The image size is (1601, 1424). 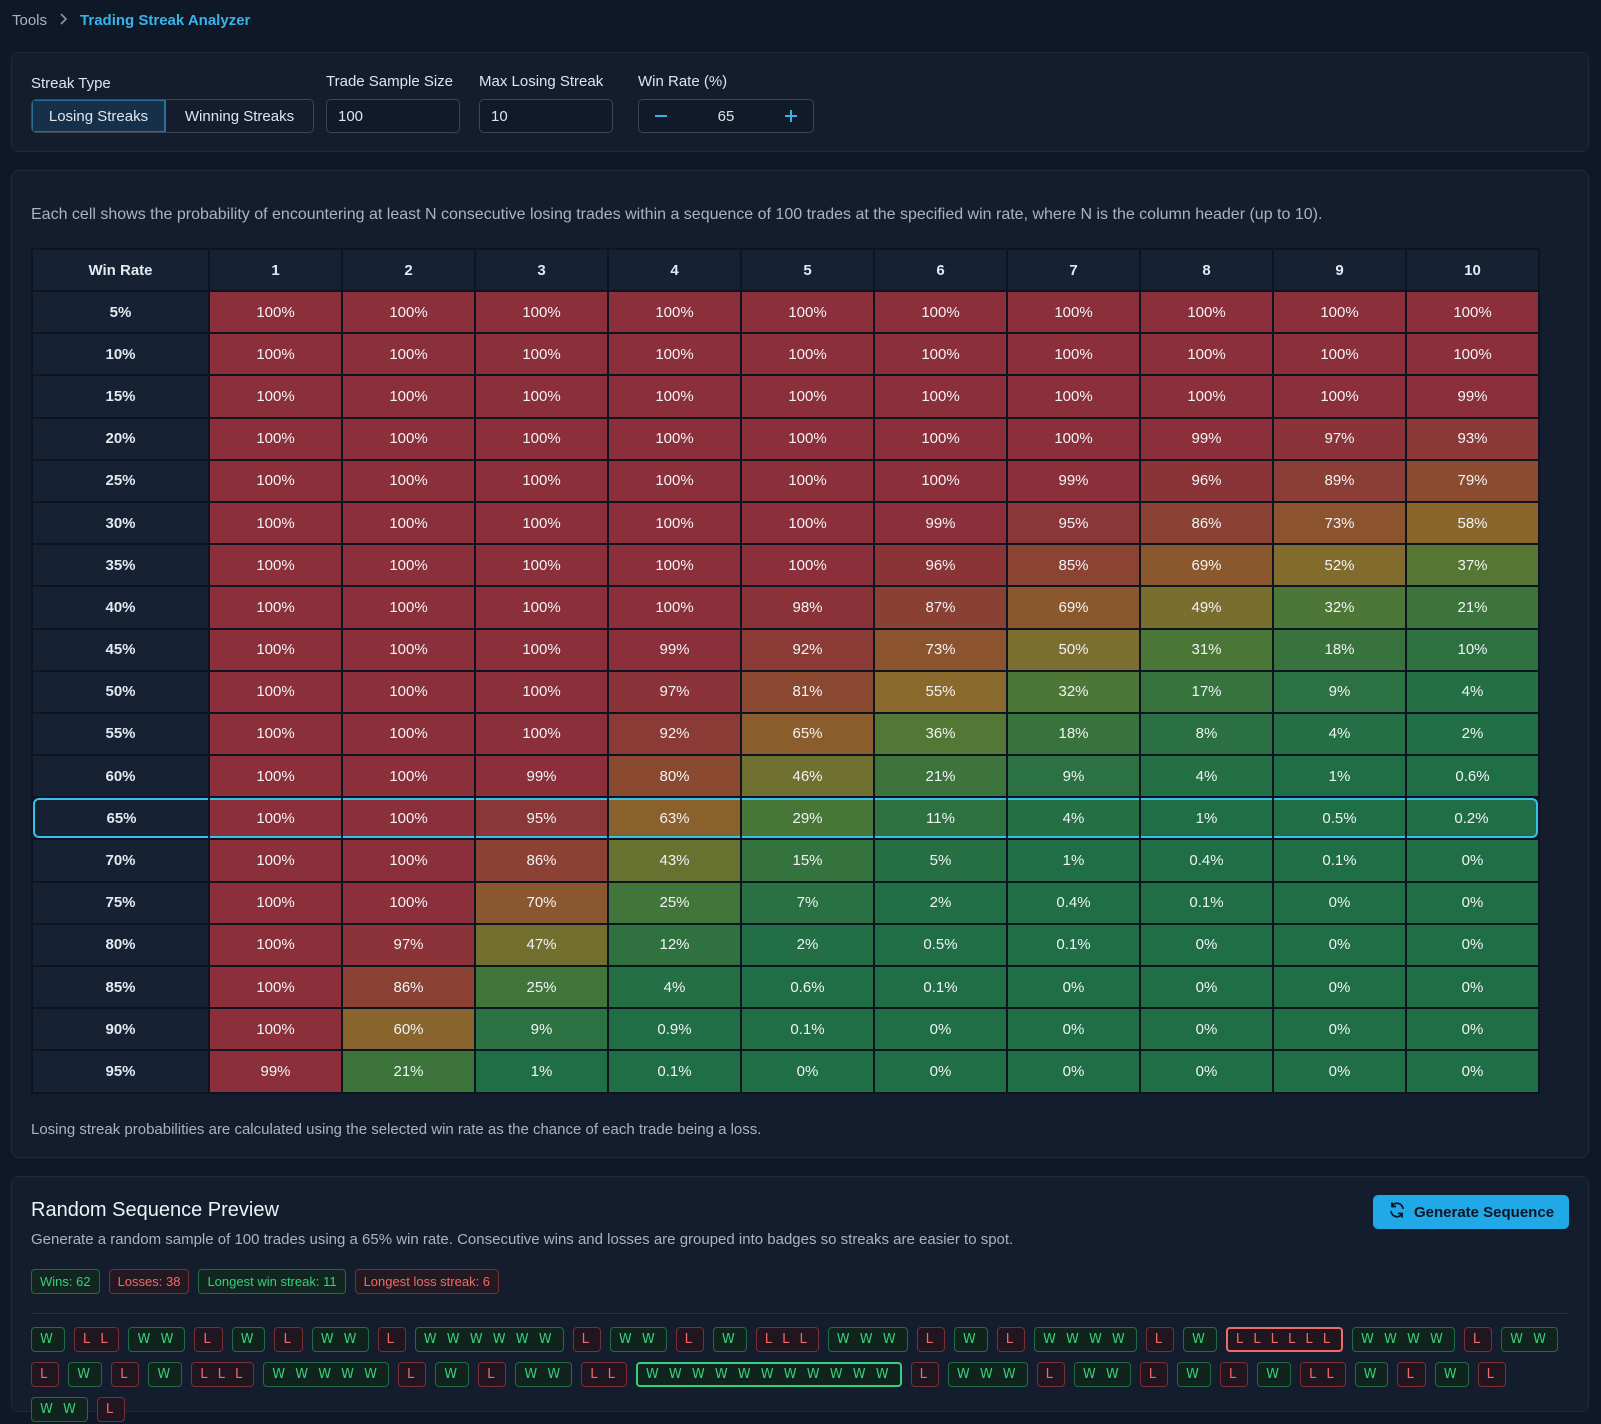 I want to click on probability-cell: 37%, so click(x=1472, y=565).